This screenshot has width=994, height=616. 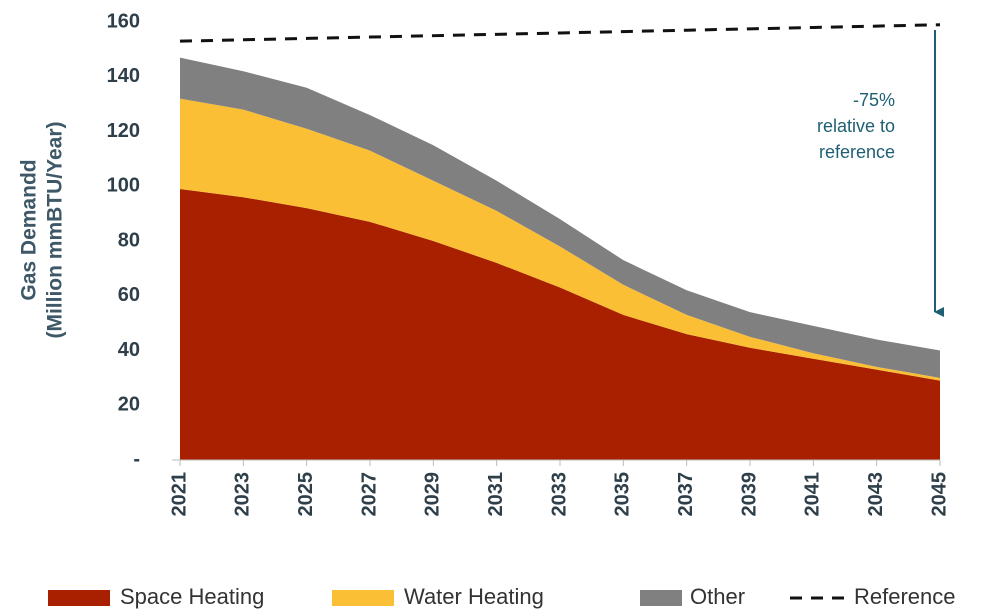 I want to click on legend-label: Water Heating, so click(x=474, y=596).